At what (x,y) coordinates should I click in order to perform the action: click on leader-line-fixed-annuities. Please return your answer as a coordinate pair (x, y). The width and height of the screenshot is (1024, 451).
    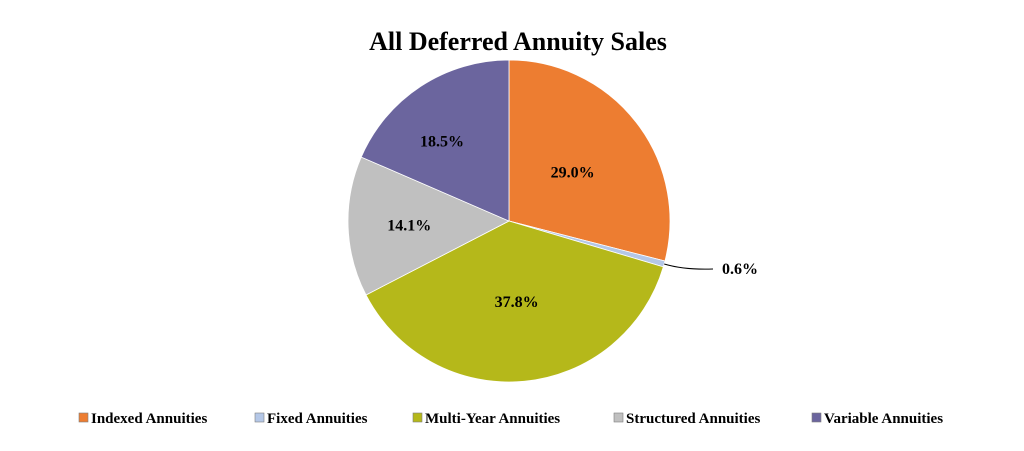
    Looking at the image, I should click on (689, 266).